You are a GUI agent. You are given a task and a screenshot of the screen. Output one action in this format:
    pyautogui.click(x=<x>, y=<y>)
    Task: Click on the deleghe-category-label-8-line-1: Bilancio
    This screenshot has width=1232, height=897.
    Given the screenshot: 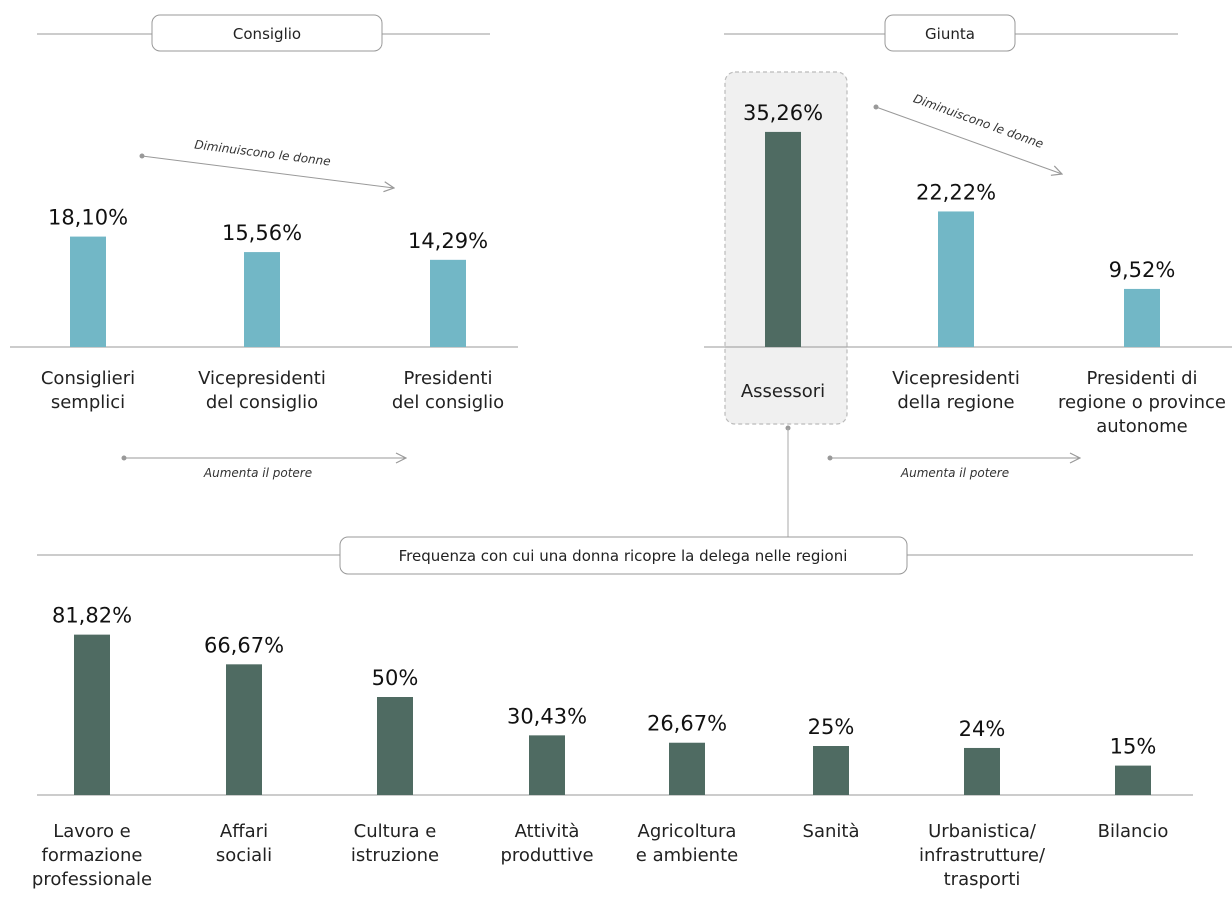 What is the action you would take?
    pyautogui.click(x=1133, y=831)
    